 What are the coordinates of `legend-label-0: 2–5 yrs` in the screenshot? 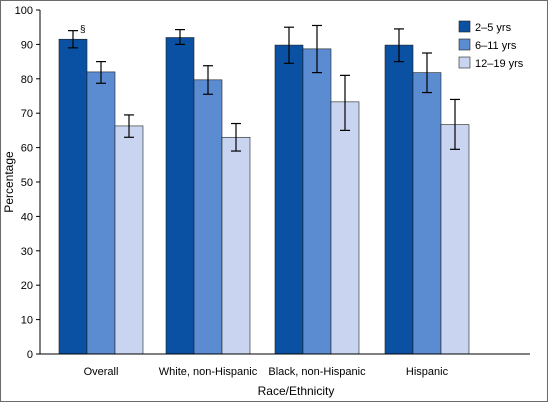 It's located at (493, 28).